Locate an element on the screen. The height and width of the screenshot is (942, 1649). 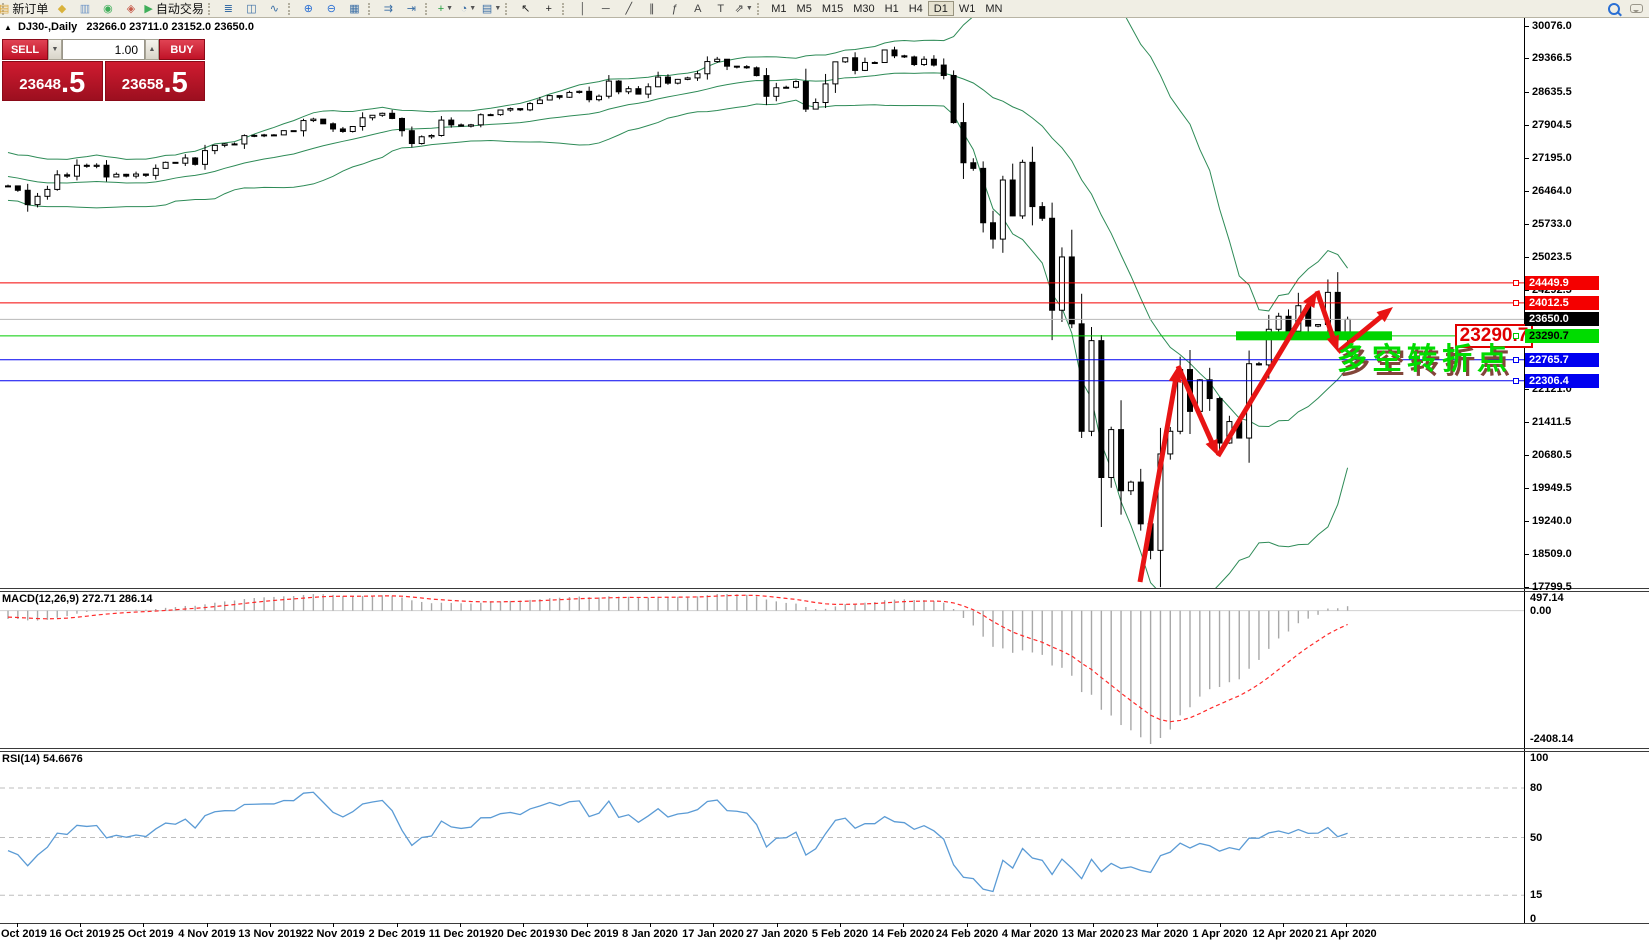
buy-price-display: 23658 .5 is located at coordinates (154, 81).